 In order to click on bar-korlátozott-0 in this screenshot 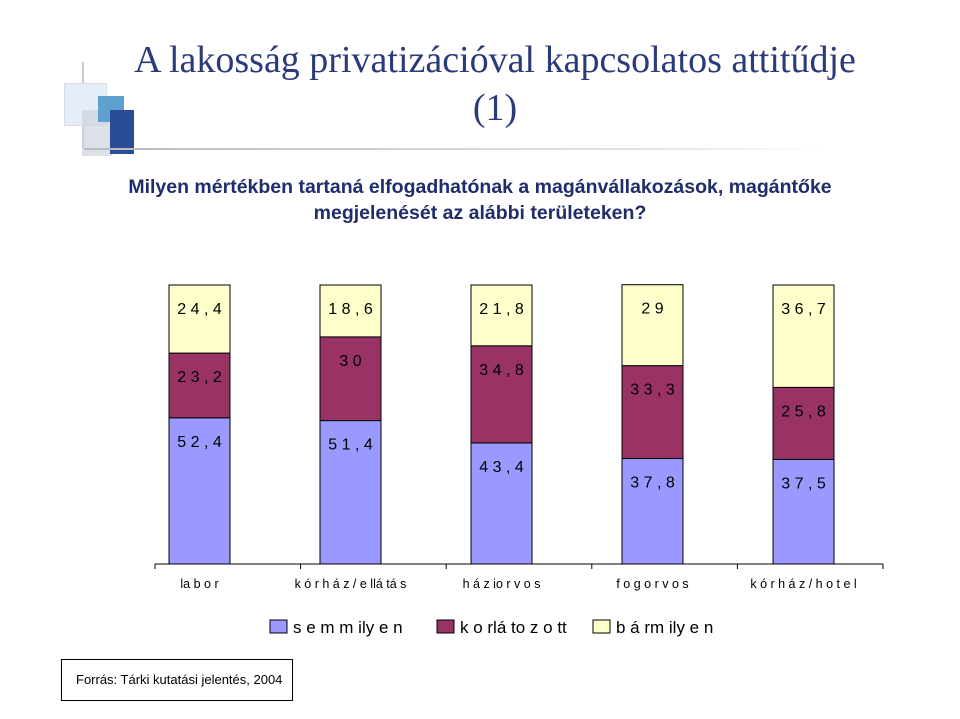, I will do `click(199, 385)`.